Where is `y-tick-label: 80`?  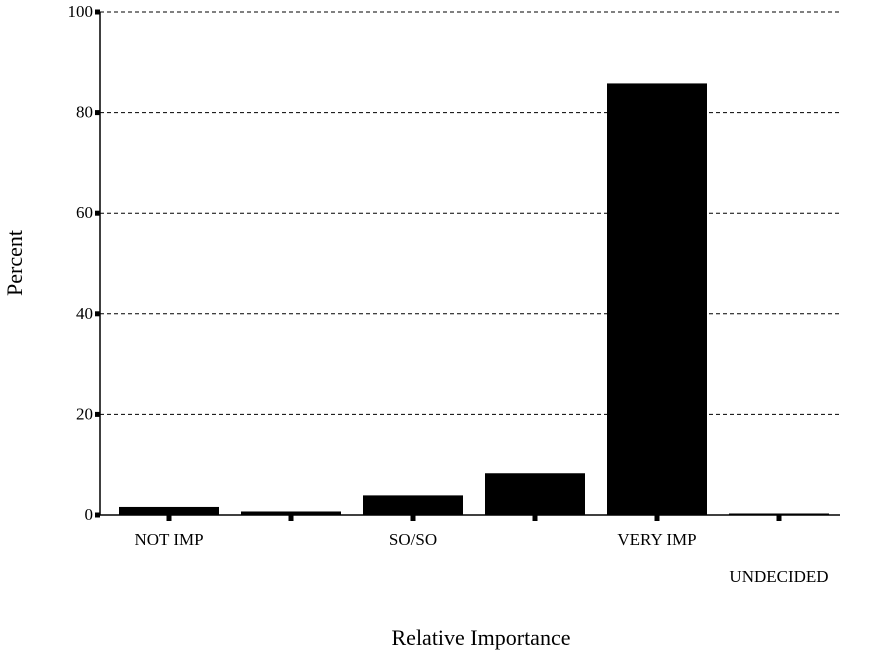 y-tick-label: 80 is located at coordinates (84, 112).